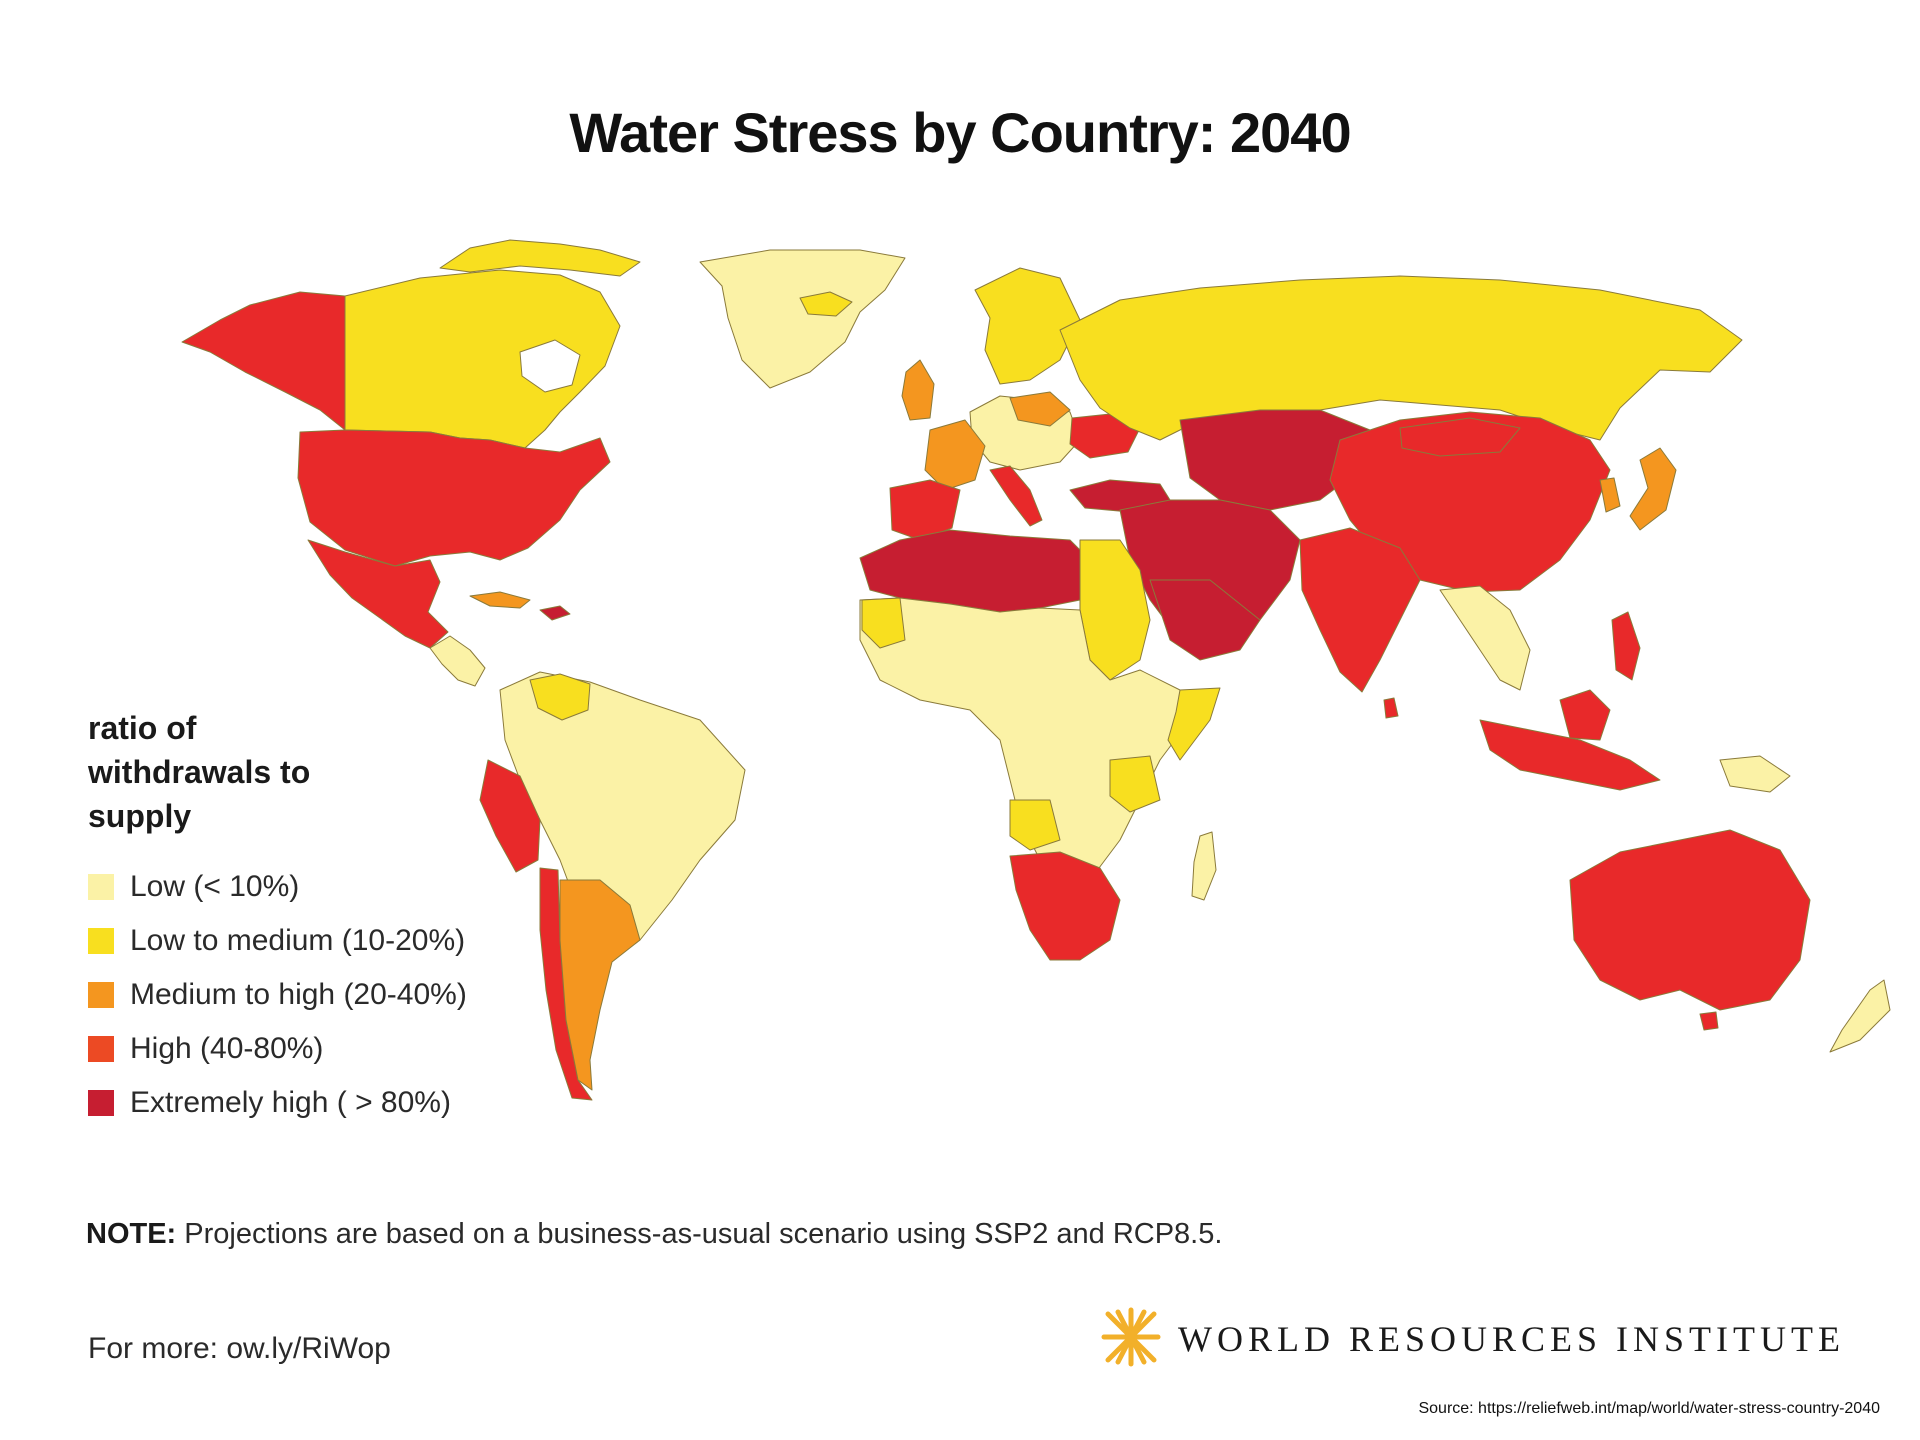 Image resolution: width=1920 pixels, height=1440 pixels. I want to click on legend-item-extremely-high: Extremely high ( > 80%), so click(308, 1103).